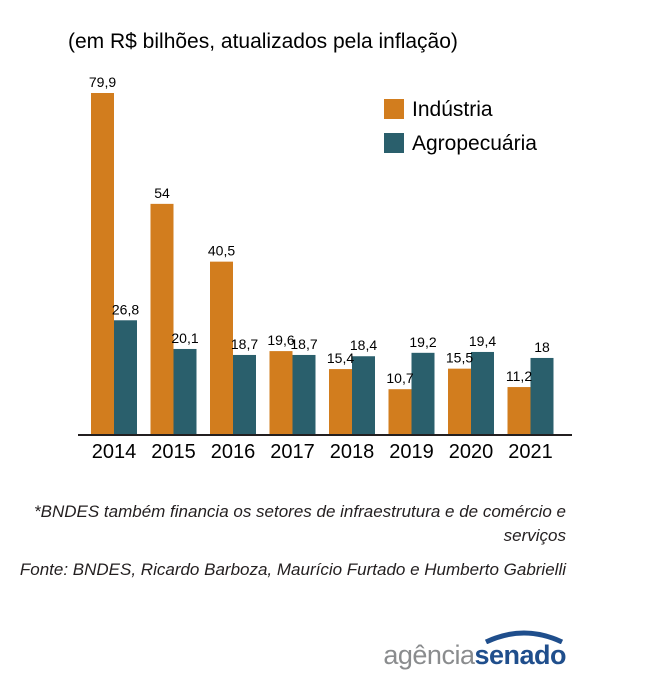 This screenshot has height=699, width=650. I want to click on bar-agropecuaria-2019, so click(423, 393).